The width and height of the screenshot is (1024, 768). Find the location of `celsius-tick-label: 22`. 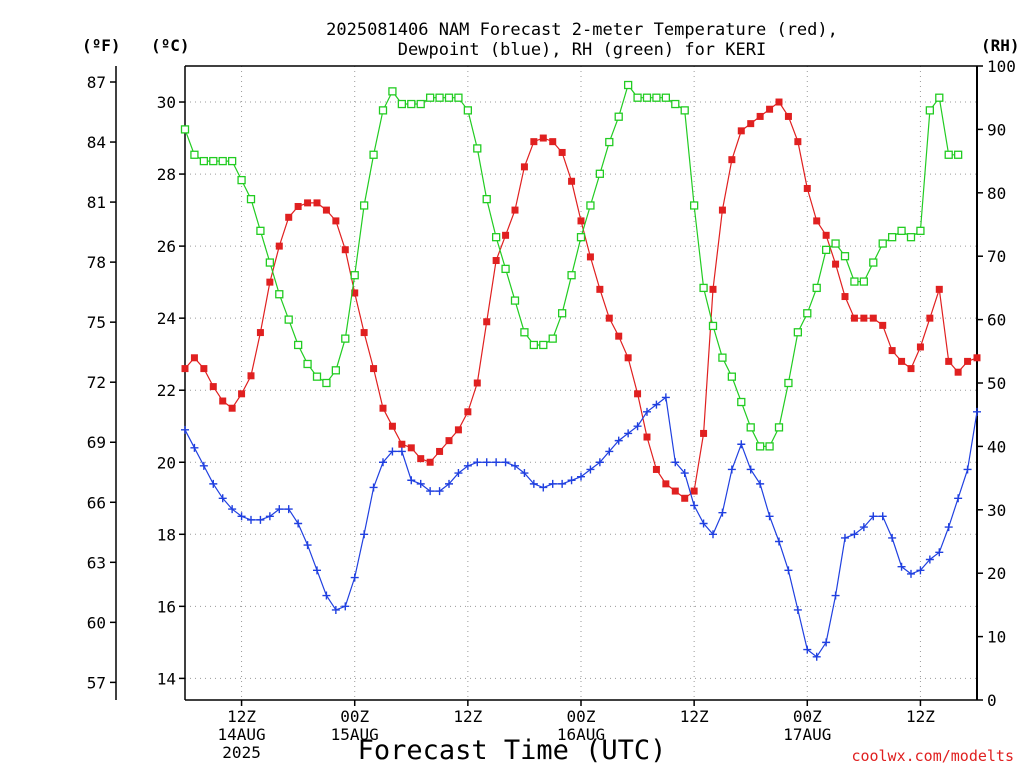

celsius-tick-label: 22 is located at coordinates (166, 390).